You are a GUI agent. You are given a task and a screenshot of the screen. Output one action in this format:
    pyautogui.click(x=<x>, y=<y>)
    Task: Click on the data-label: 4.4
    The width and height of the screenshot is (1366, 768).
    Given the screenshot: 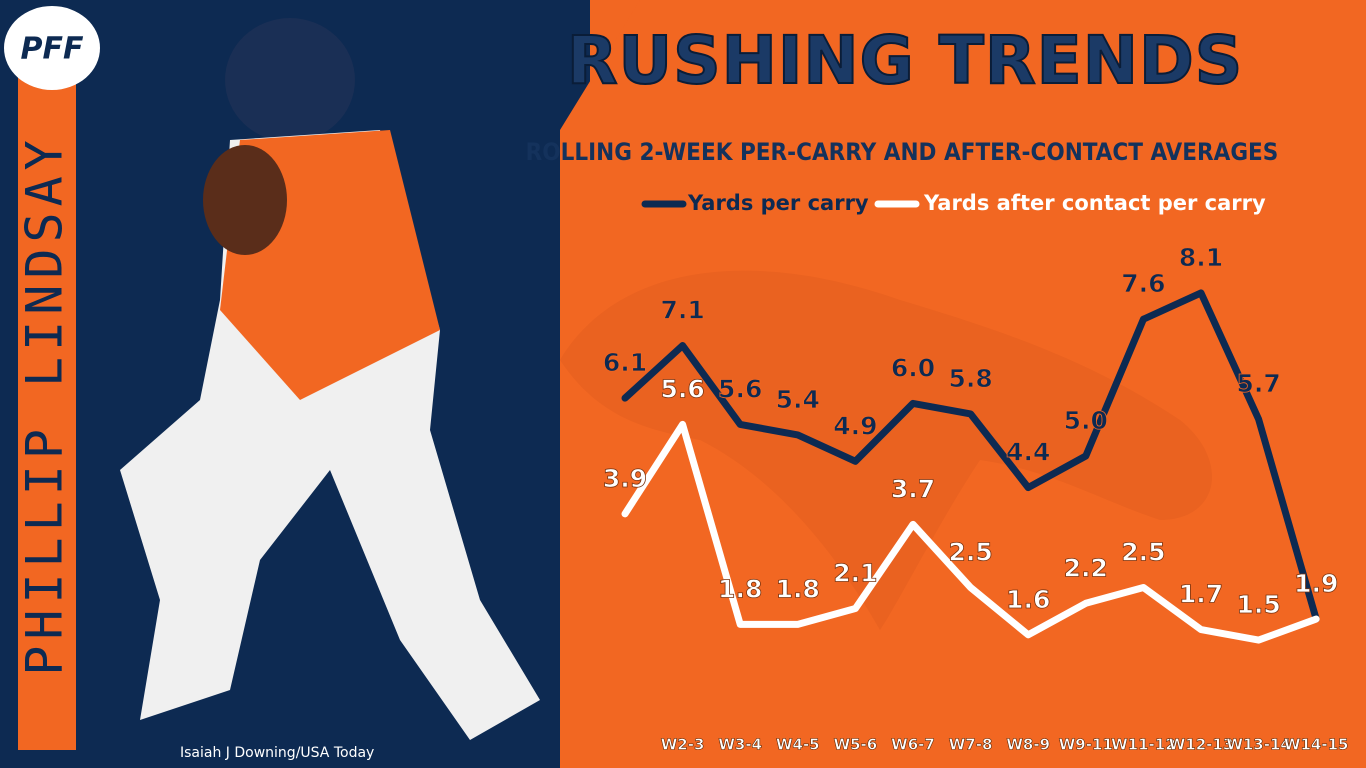 What is the action you would take?
    pyautogui.click(x=1028, y=452)
    